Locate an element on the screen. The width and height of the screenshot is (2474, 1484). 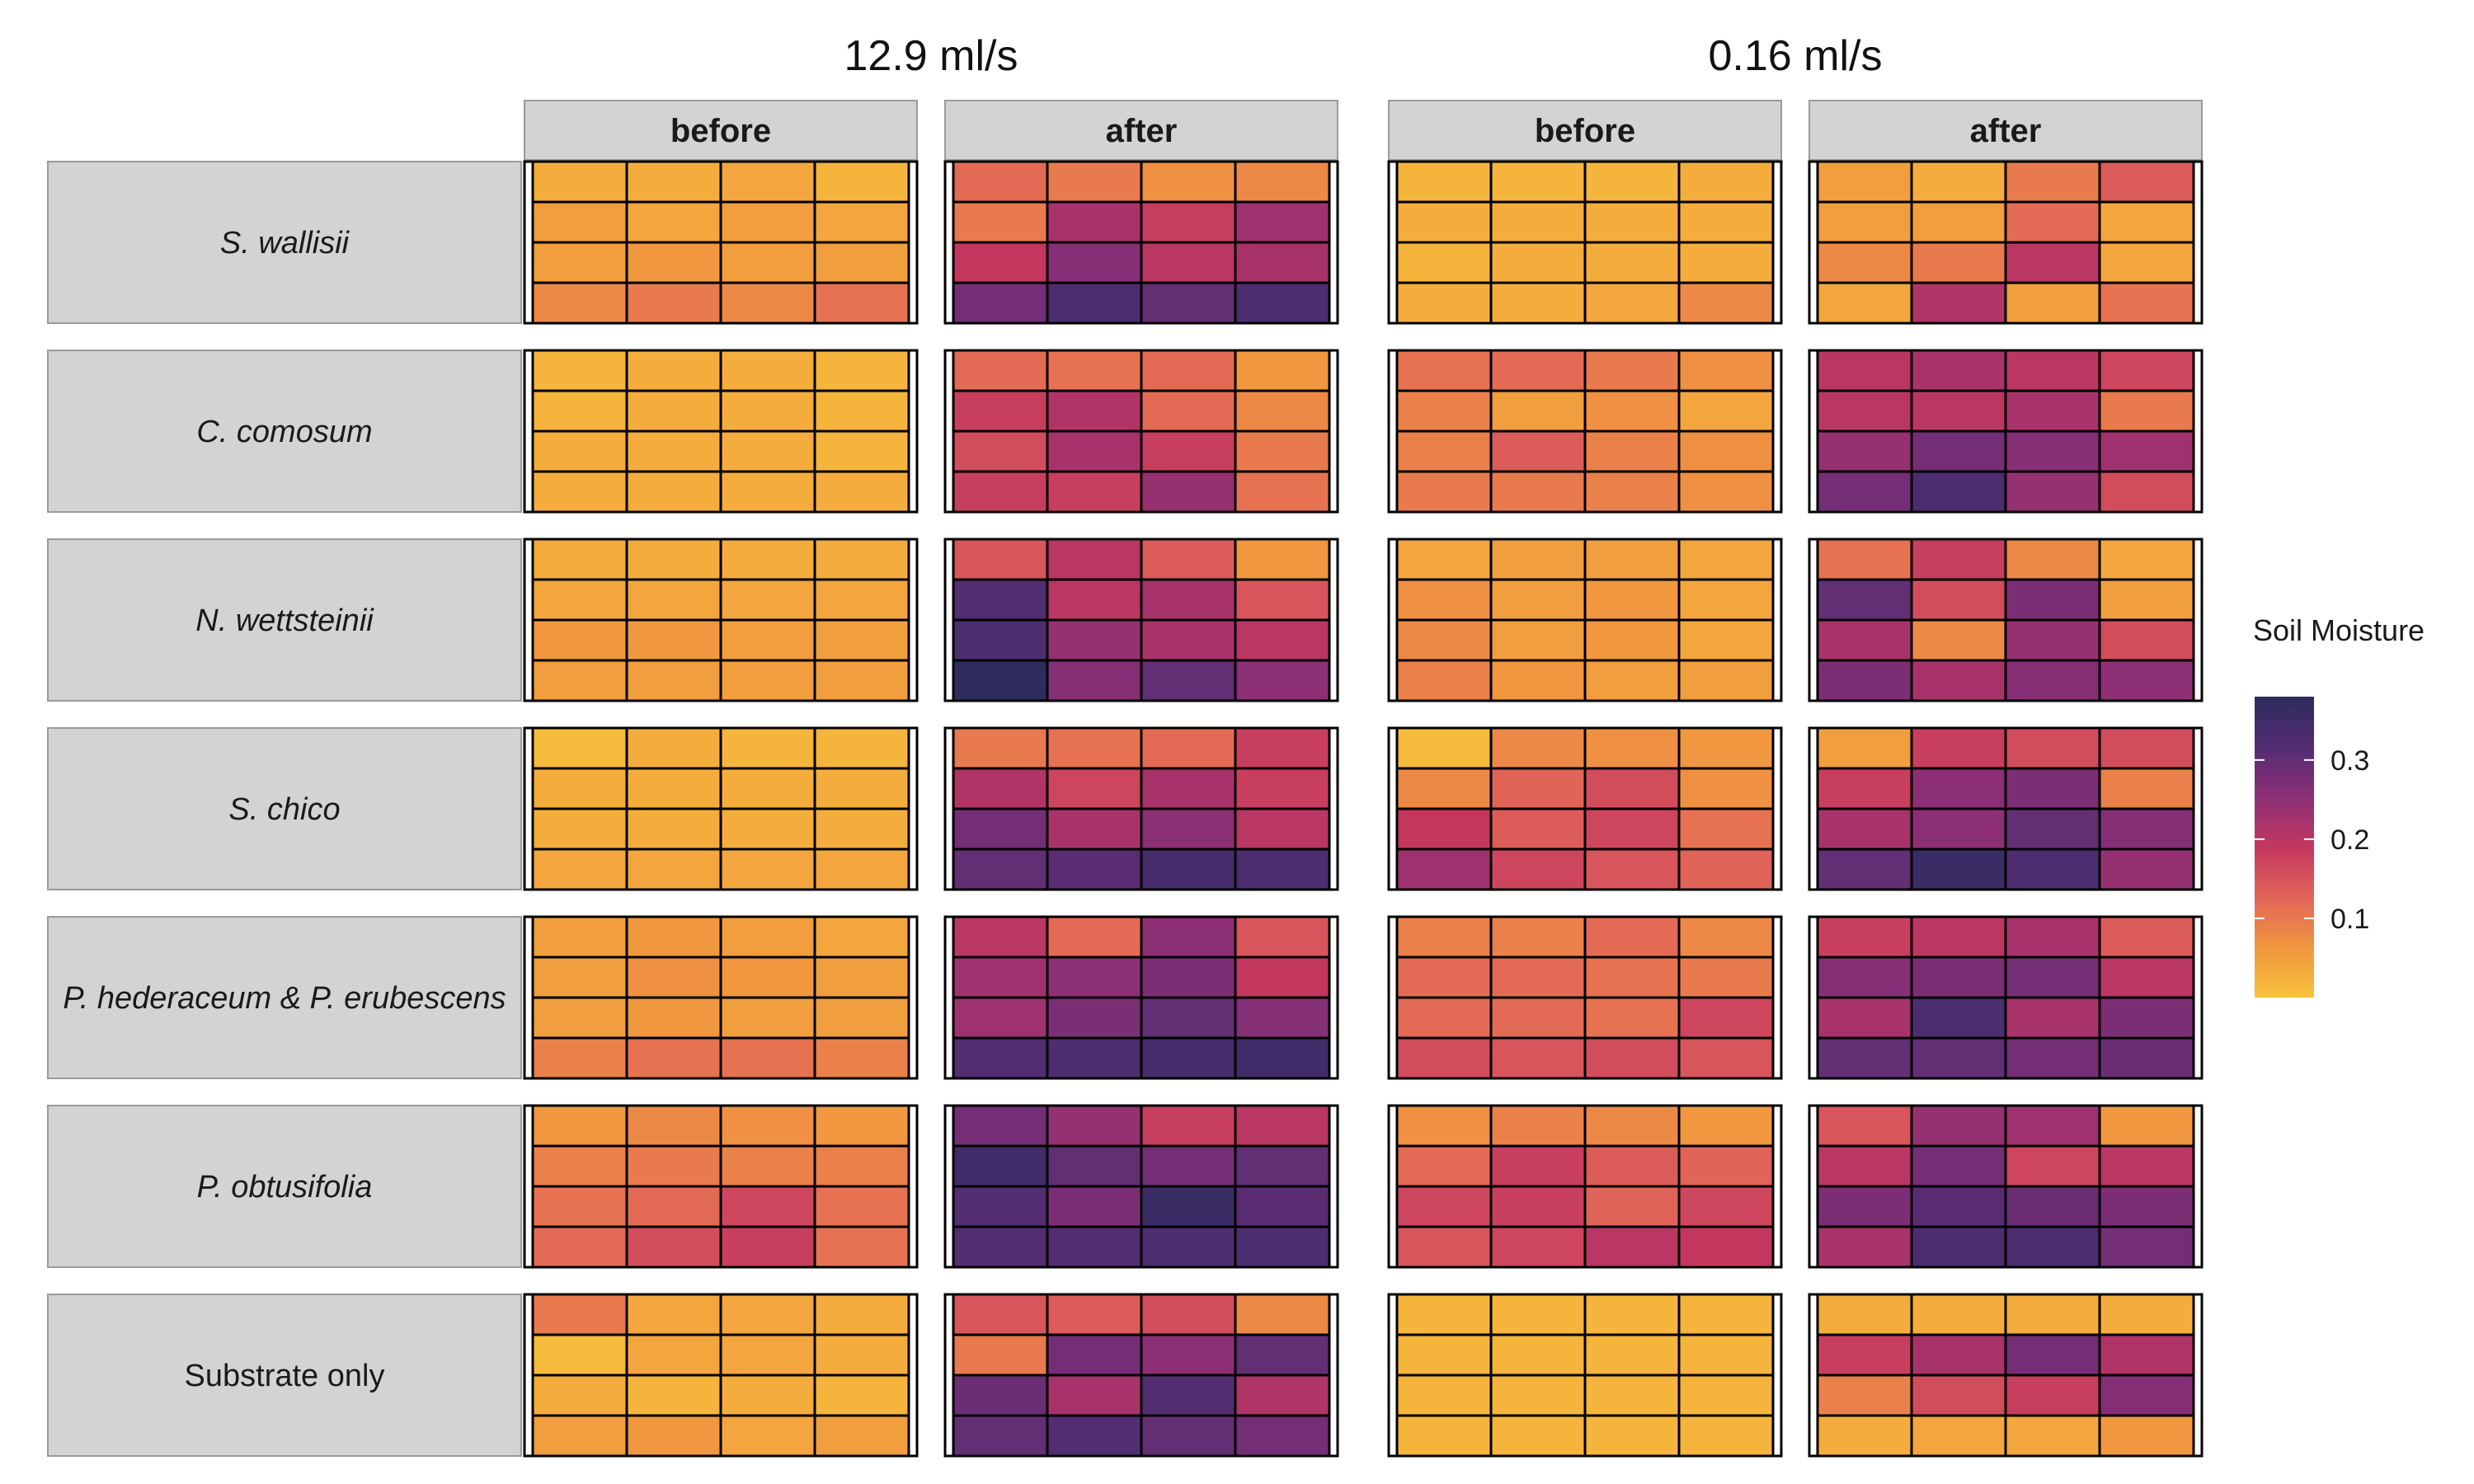
legend-title: Soil Moisture is located at coordinates (2339, 630).